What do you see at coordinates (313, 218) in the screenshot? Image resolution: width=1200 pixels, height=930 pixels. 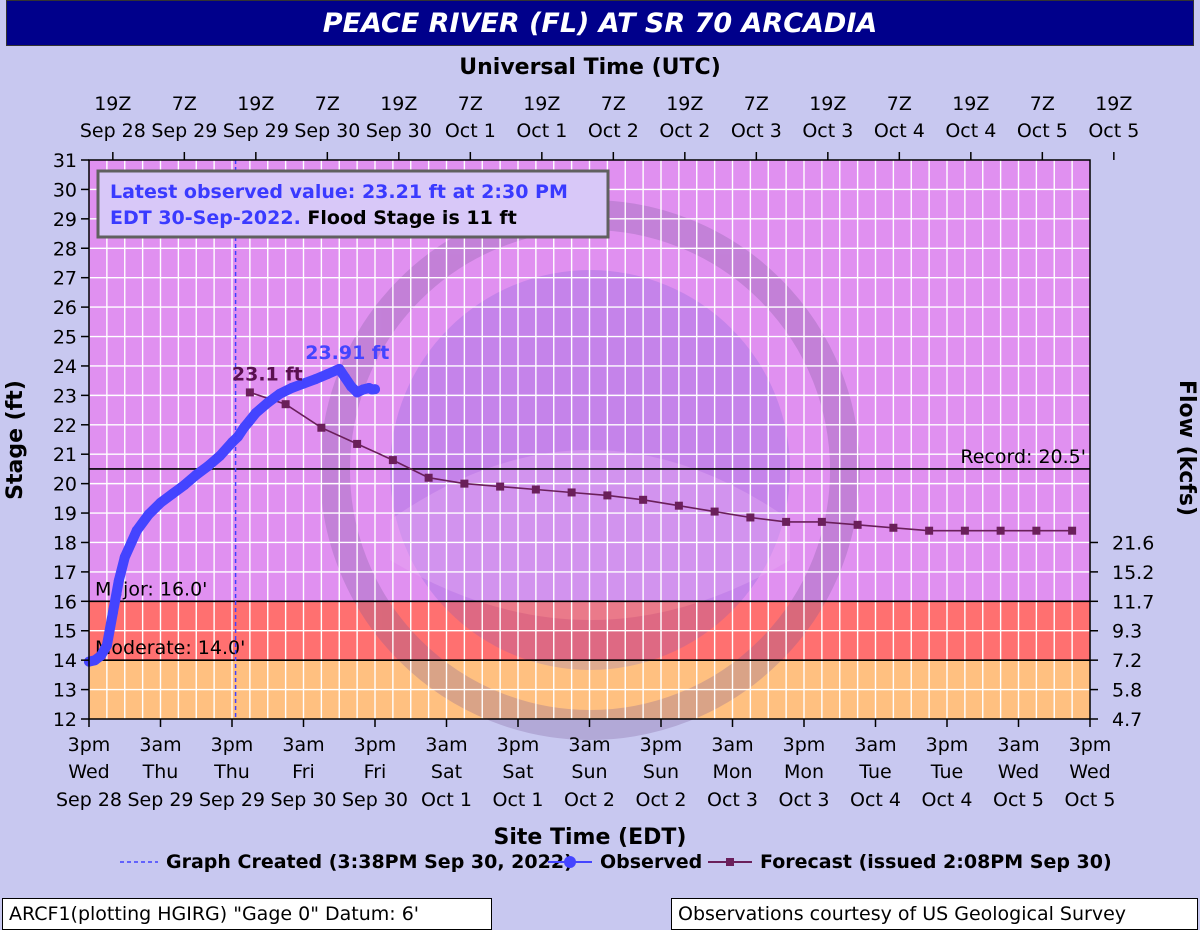 I see `info-flood-stage: EDT 30-Sep-2022. Flood Stage is 11 ft` at bounding box center [313, 218].